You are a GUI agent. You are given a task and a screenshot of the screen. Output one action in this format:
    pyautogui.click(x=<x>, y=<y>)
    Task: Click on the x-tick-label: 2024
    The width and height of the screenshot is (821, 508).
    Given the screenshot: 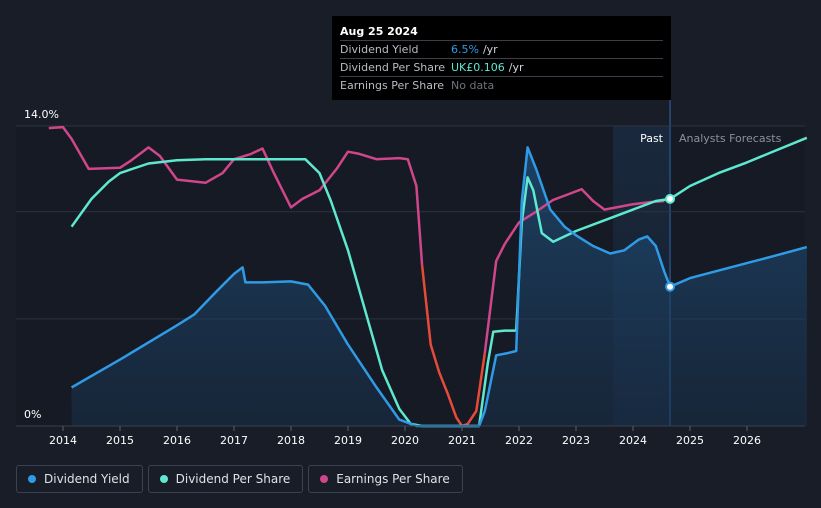 What is the action you would take?
    pyautogui.click(x=633, y=440)
    